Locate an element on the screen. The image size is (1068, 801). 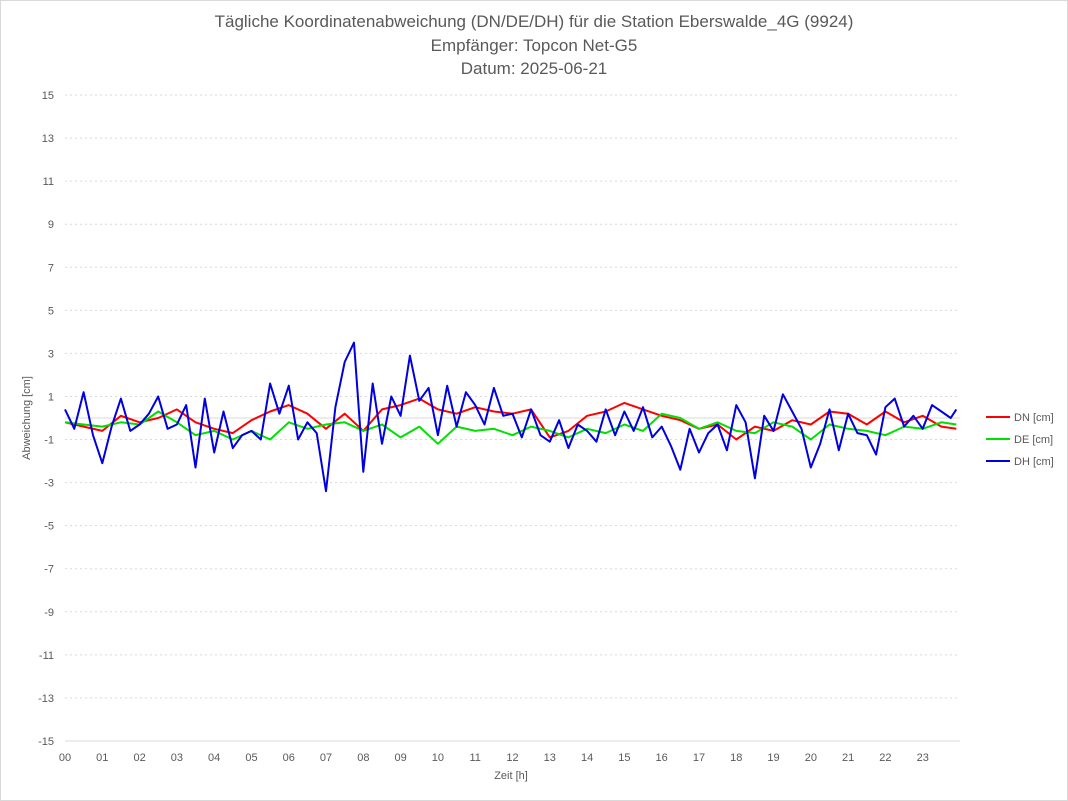
legend-label: DN [cm] is located at coordinates (1034, 418).